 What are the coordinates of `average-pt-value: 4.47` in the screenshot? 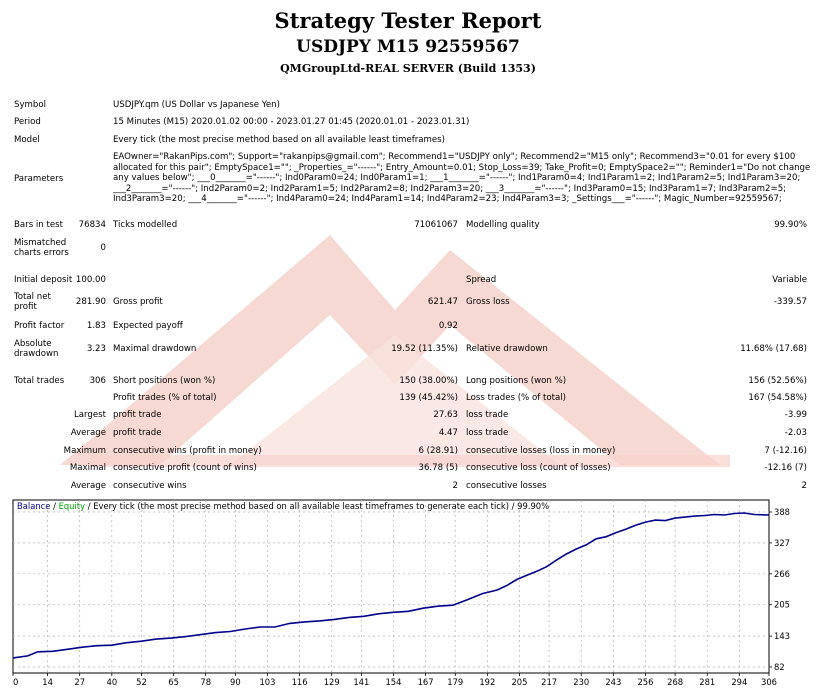 It's located at (448, 433).